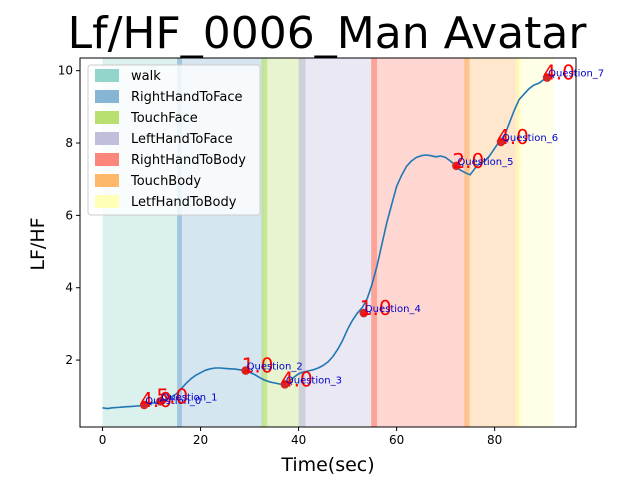  I want to click on question-label-3: Question_3, so click(314, 380).